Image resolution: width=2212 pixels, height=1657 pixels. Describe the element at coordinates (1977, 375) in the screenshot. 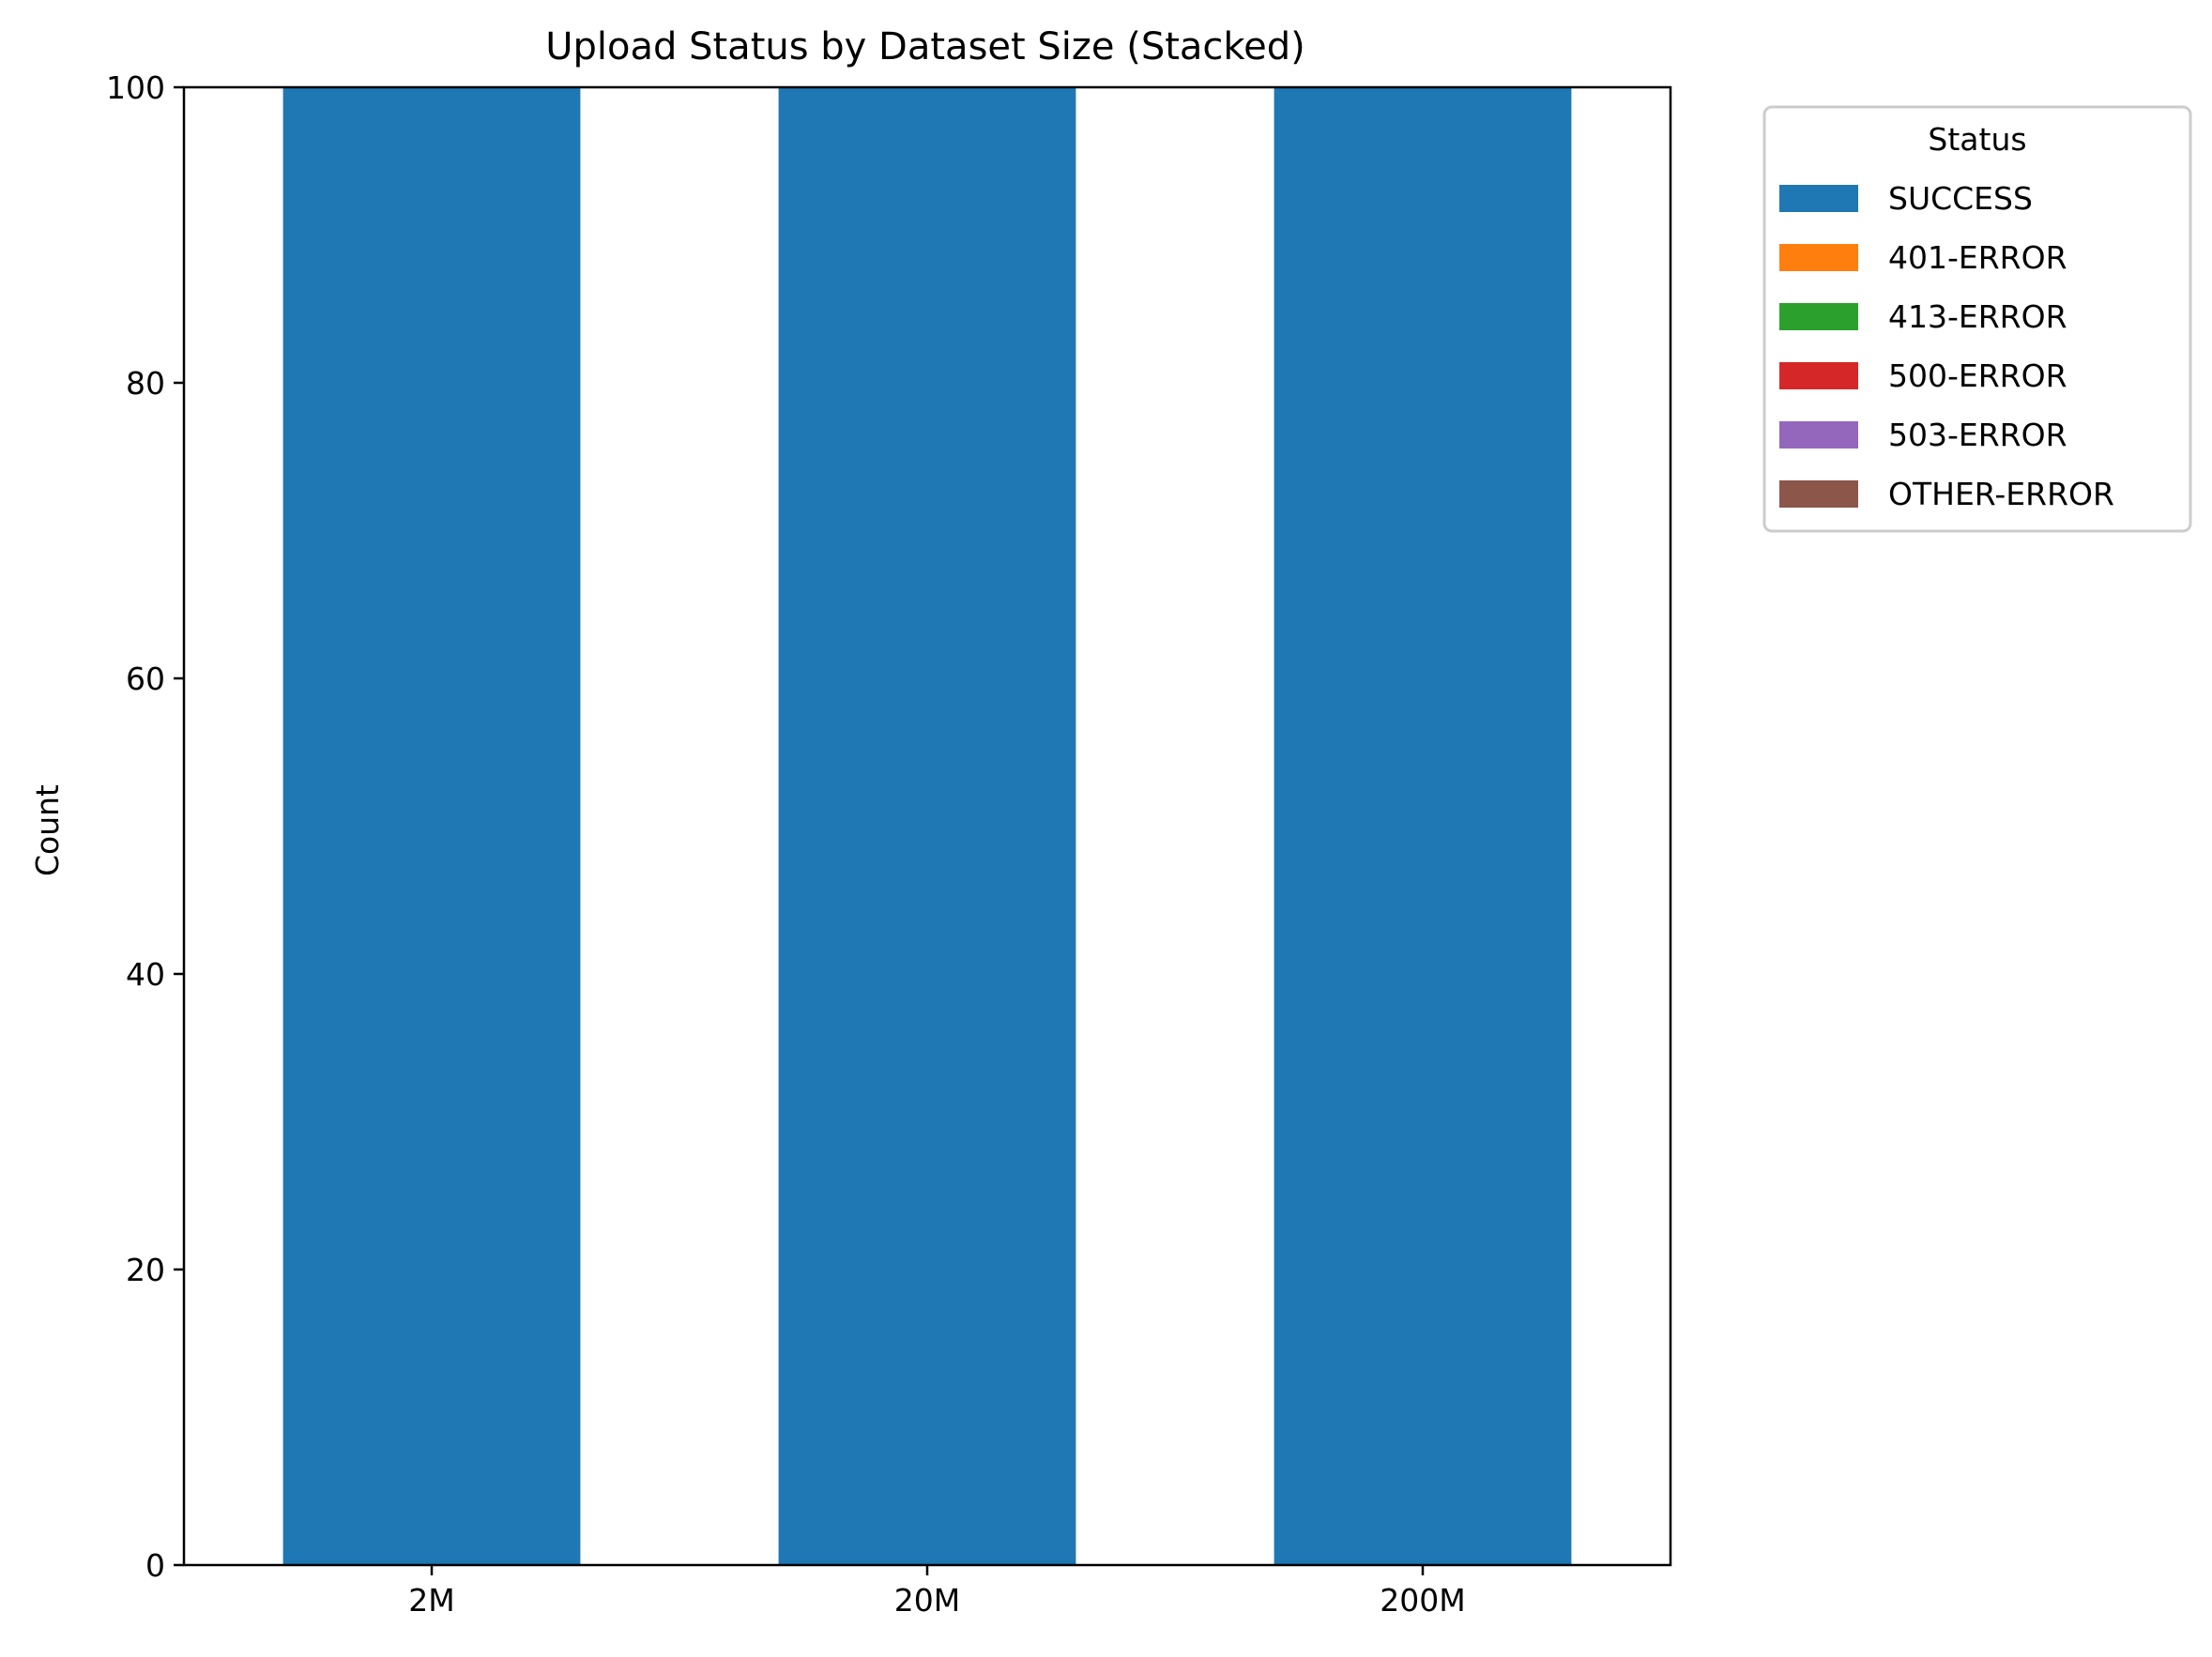

I see `legend-label-3: 500-ERROR` at that location.